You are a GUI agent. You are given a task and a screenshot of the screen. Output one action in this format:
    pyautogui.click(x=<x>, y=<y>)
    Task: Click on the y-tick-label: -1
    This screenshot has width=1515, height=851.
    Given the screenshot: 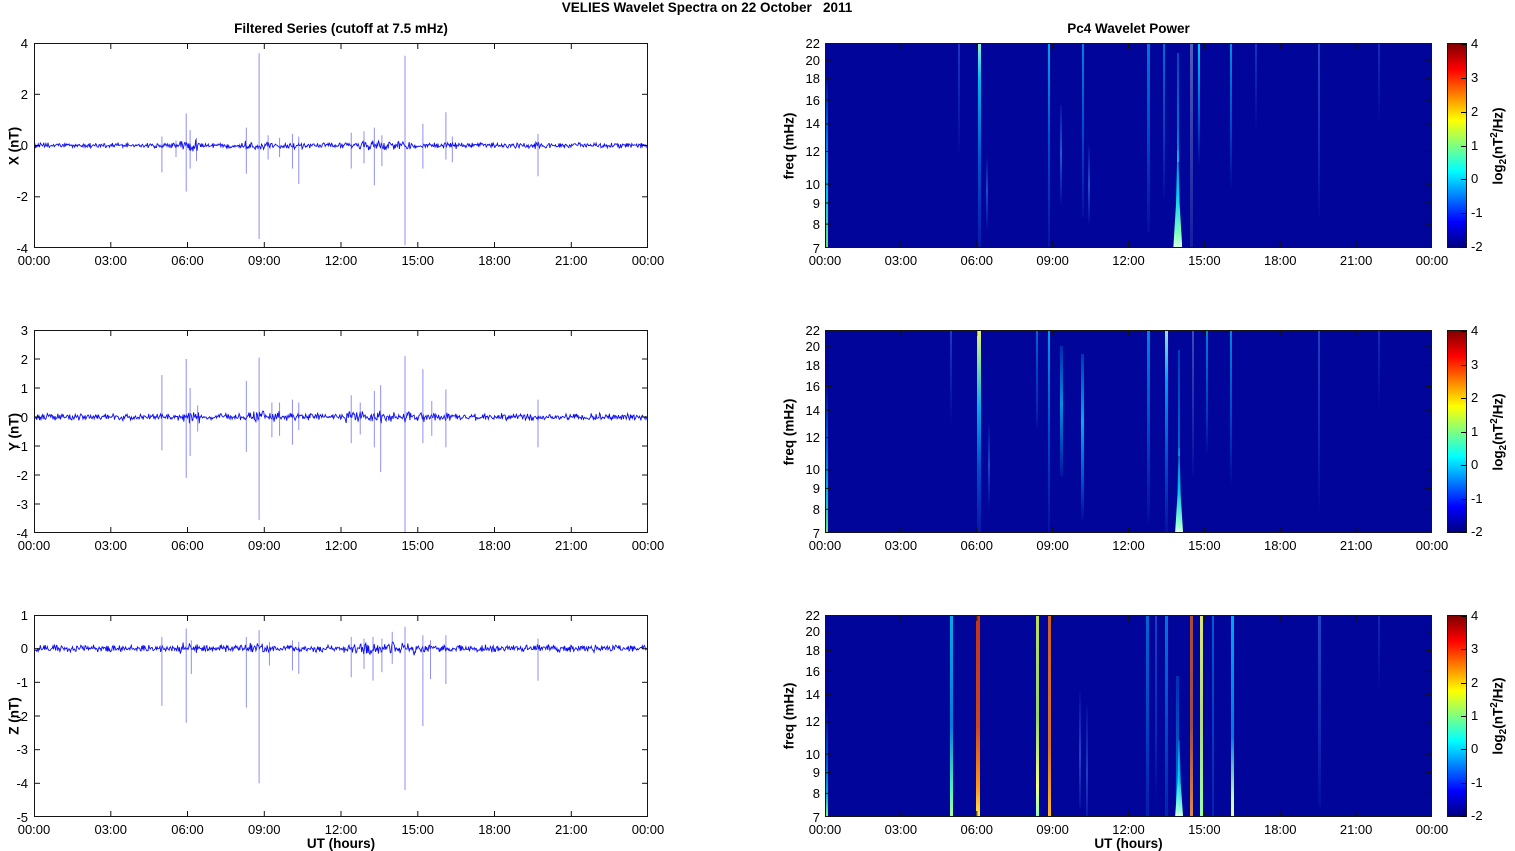 What is the action you would take?
    pyautogui.click(x=22, y=682)
    